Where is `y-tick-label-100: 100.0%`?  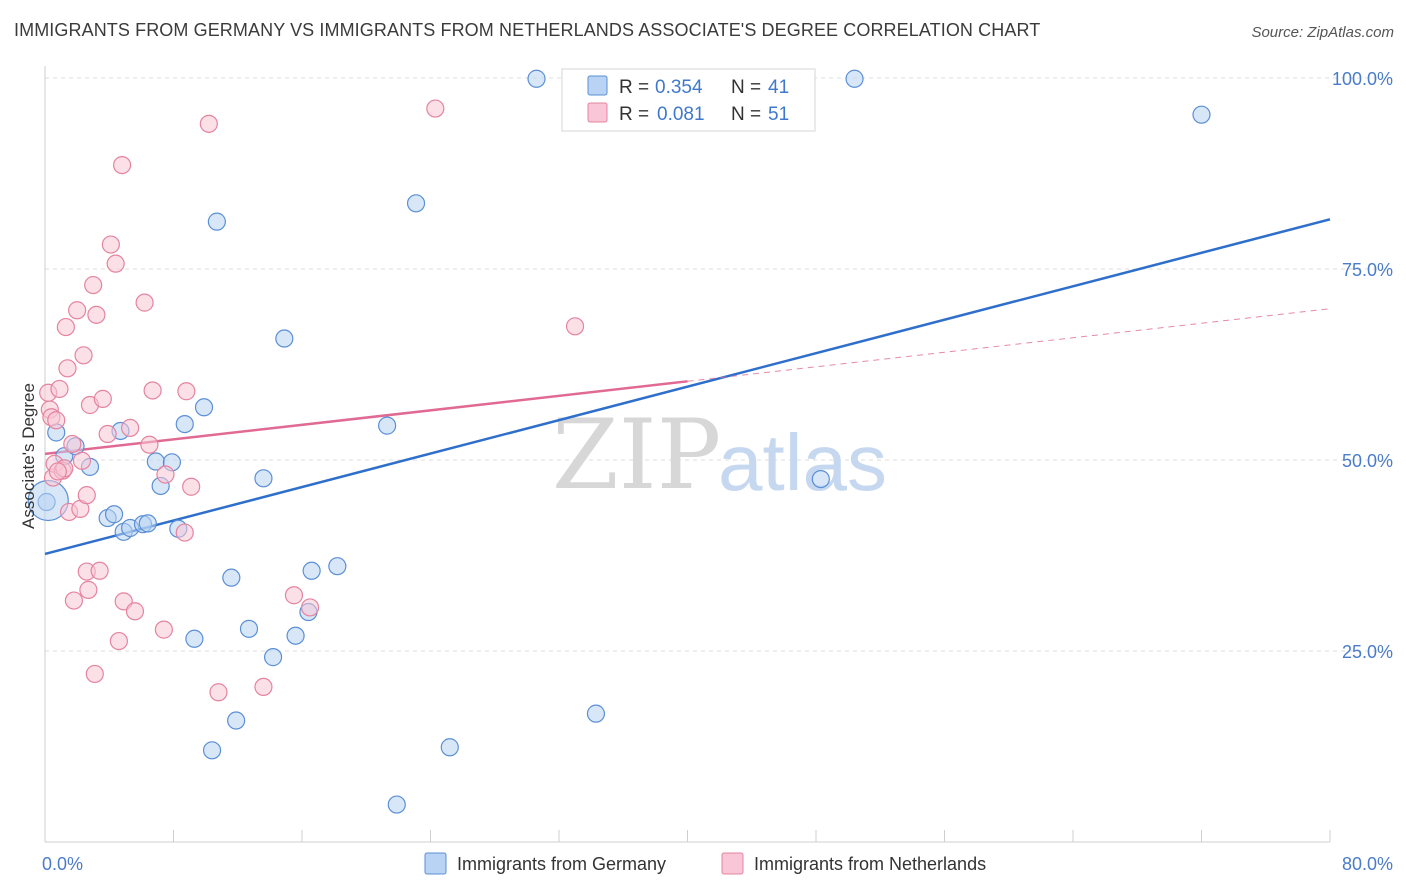
y-tick-label-100: 100.0% is located at coordinates (1362, 79).